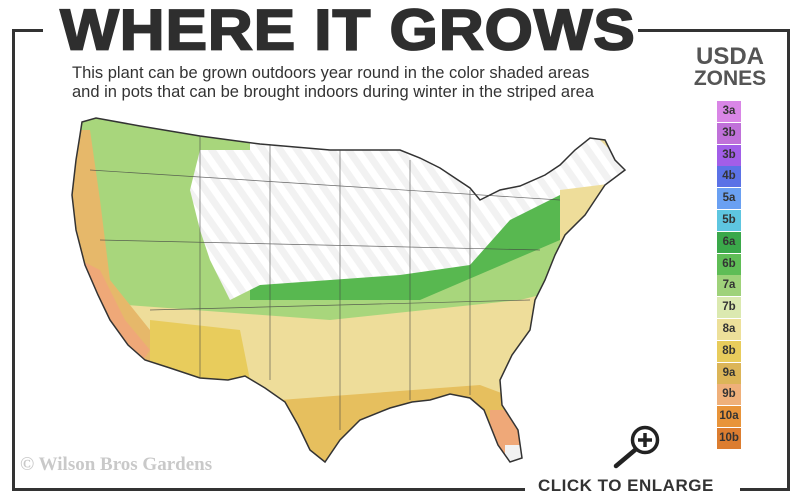 Image resolution: width=800 pixels, height=500 pixels. I want to click on zone-south-florida-area, so click(517, 453).